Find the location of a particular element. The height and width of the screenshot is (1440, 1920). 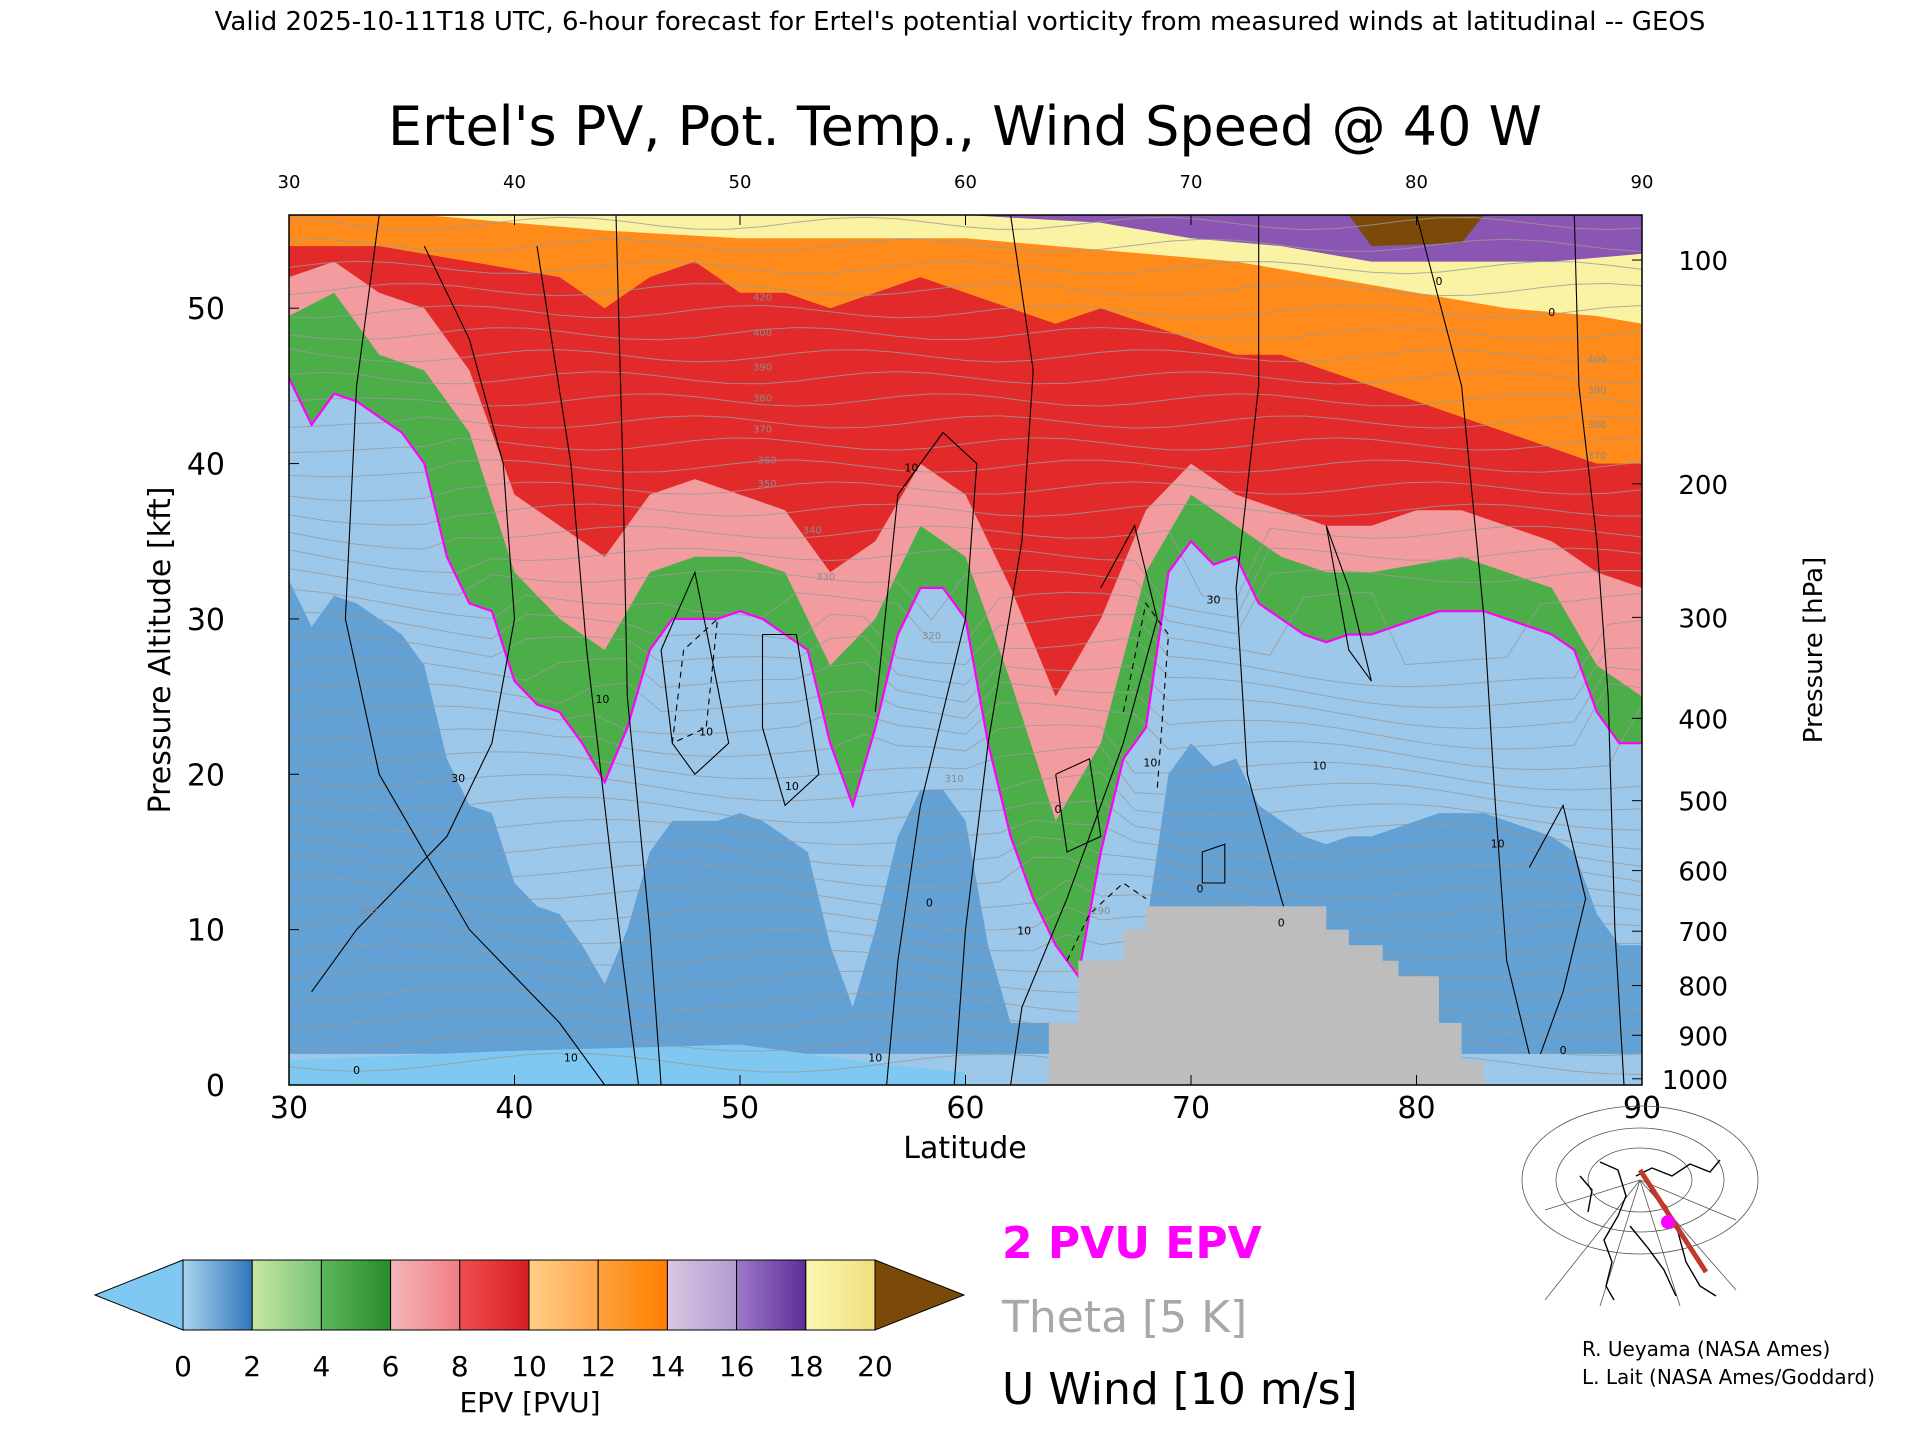

y-right-tick-label: 800 is located at coordinates (1703, 988).